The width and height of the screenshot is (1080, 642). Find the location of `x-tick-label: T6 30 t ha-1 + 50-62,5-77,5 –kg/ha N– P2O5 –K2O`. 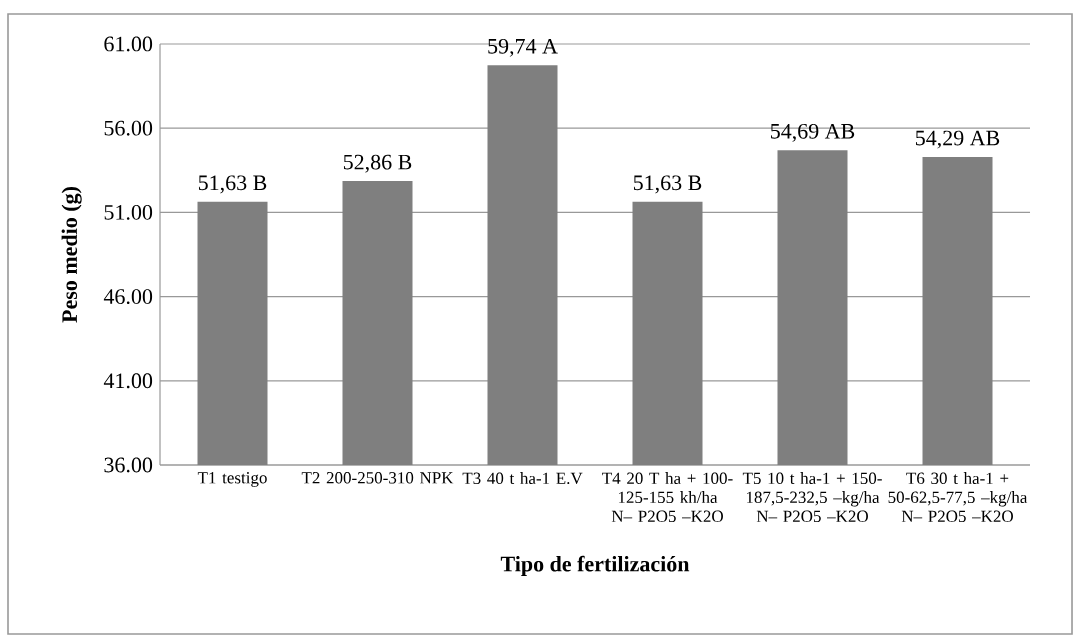

x-tick-label: T6 30 t ha-1 + 50-62,5-77,5 –kg/ha N– P2O5 –K2O is located at coordinates (958, 497).